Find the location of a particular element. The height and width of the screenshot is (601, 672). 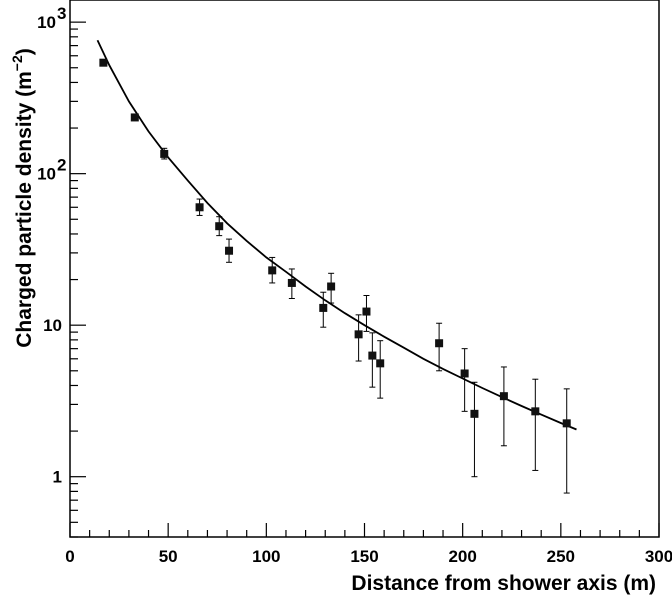

y-axis-title-sup: −2 is located at coordinates (17, 63).